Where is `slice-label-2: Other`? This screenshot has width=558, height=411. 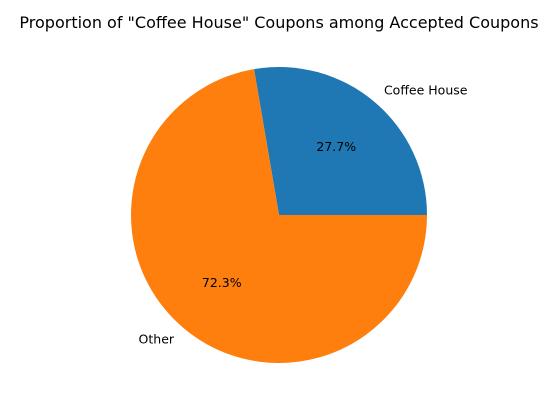 slice-label-2: Other is located at coordinates (157, 338).